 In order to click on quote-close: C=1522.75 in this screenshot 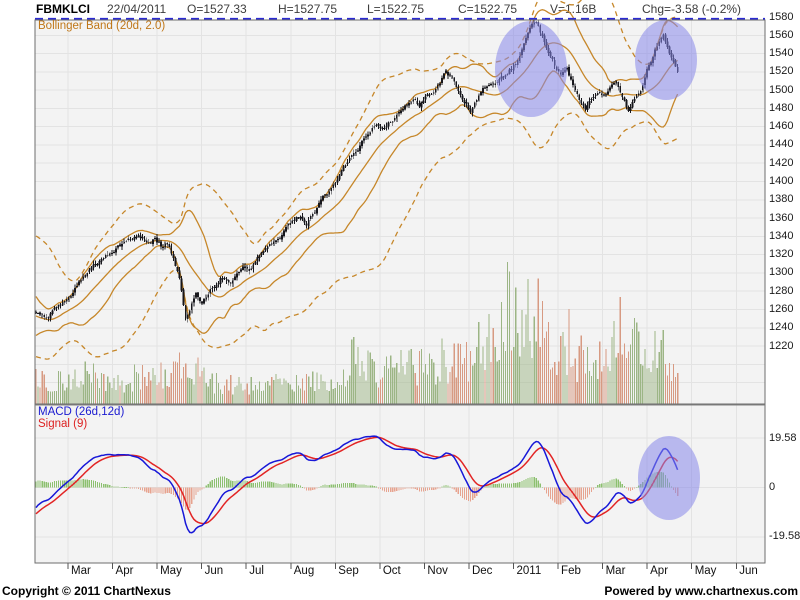, I will do `click(488, 9)`.